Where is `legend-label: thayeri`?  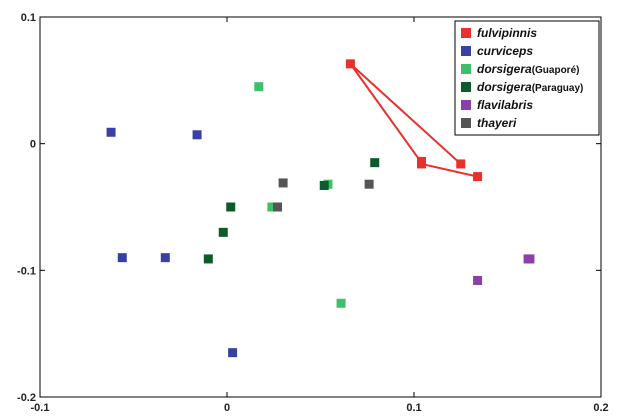
legend-label: thayeri is located at coordinates (497, 123).